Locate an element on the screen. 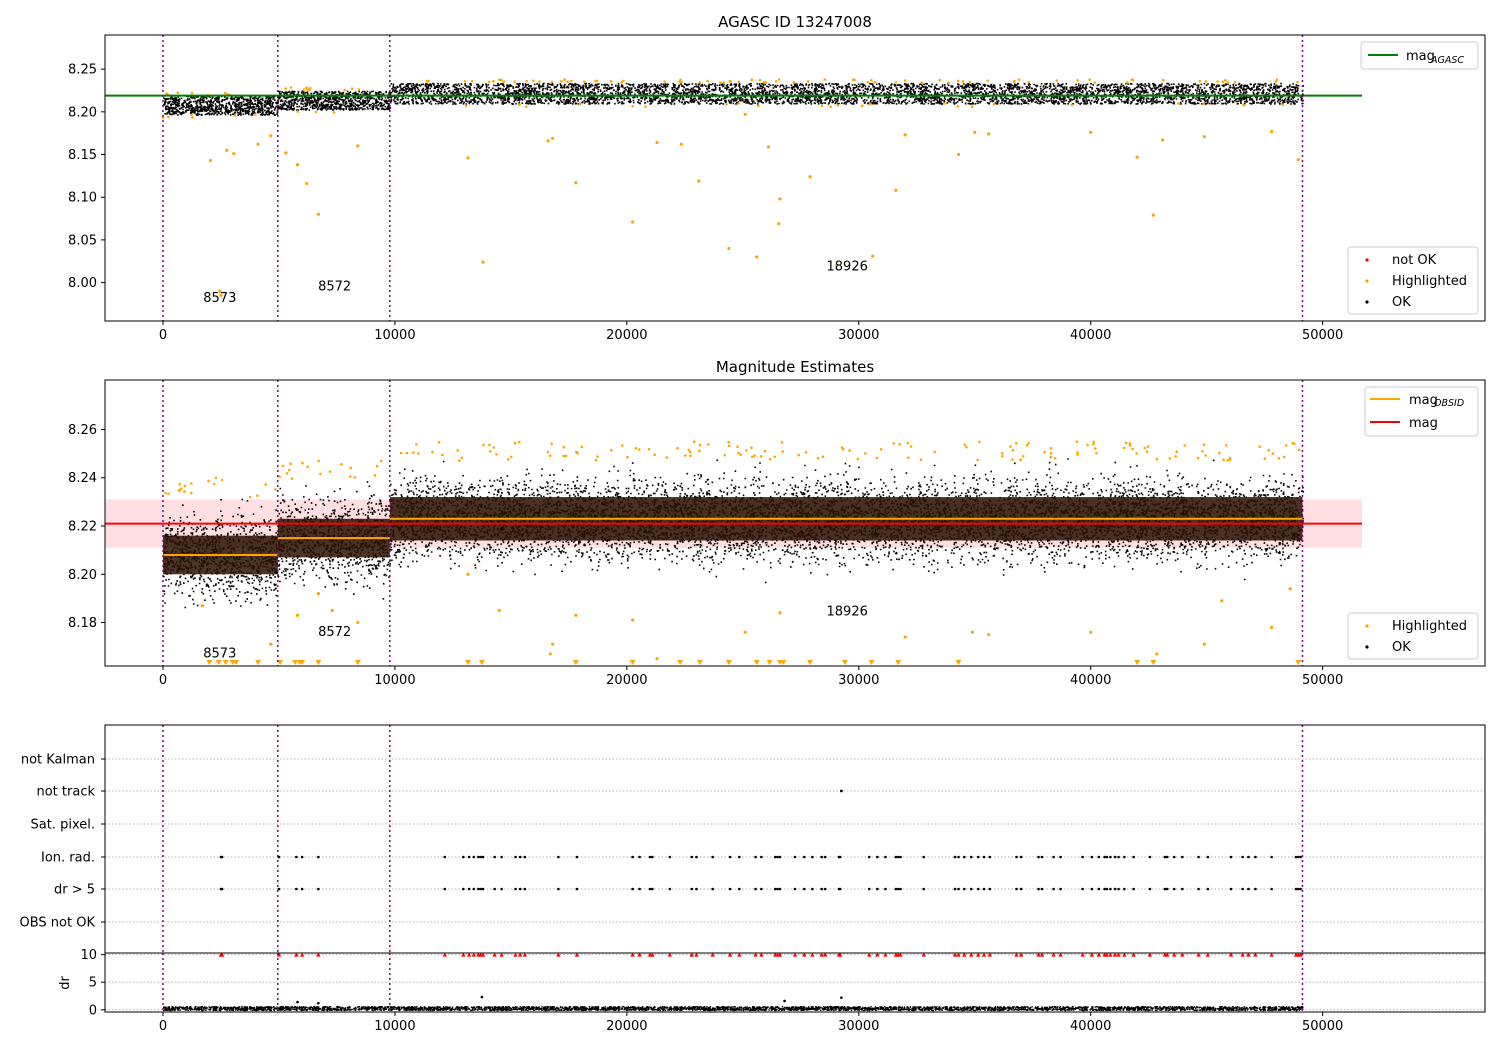 This screenshot has height=1050, width=1500. y-tick-label: 8.24 is located at coordinates (82, 478).